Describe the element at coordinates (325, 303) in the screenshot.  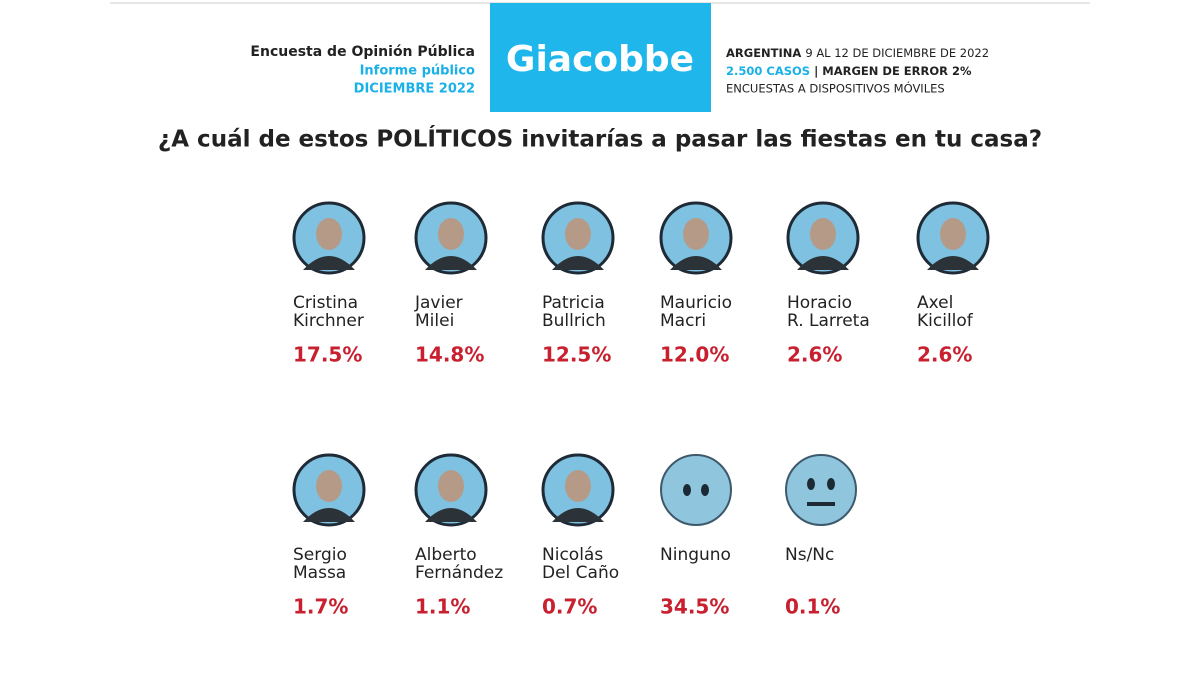
I see `candidate-name: Cristina` at that location.